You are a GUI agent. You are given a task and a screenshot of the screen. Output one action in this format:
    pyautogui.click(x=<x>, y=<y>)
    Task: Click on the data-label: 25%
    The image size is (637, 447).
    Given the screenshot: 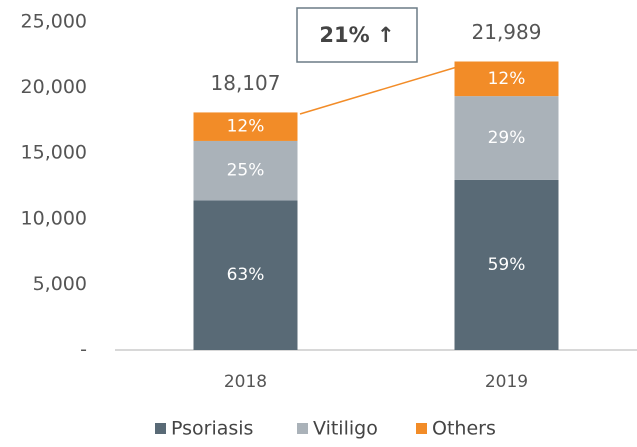 What is the action you would take?
    pyautogui.click(x=246, y=171)
    